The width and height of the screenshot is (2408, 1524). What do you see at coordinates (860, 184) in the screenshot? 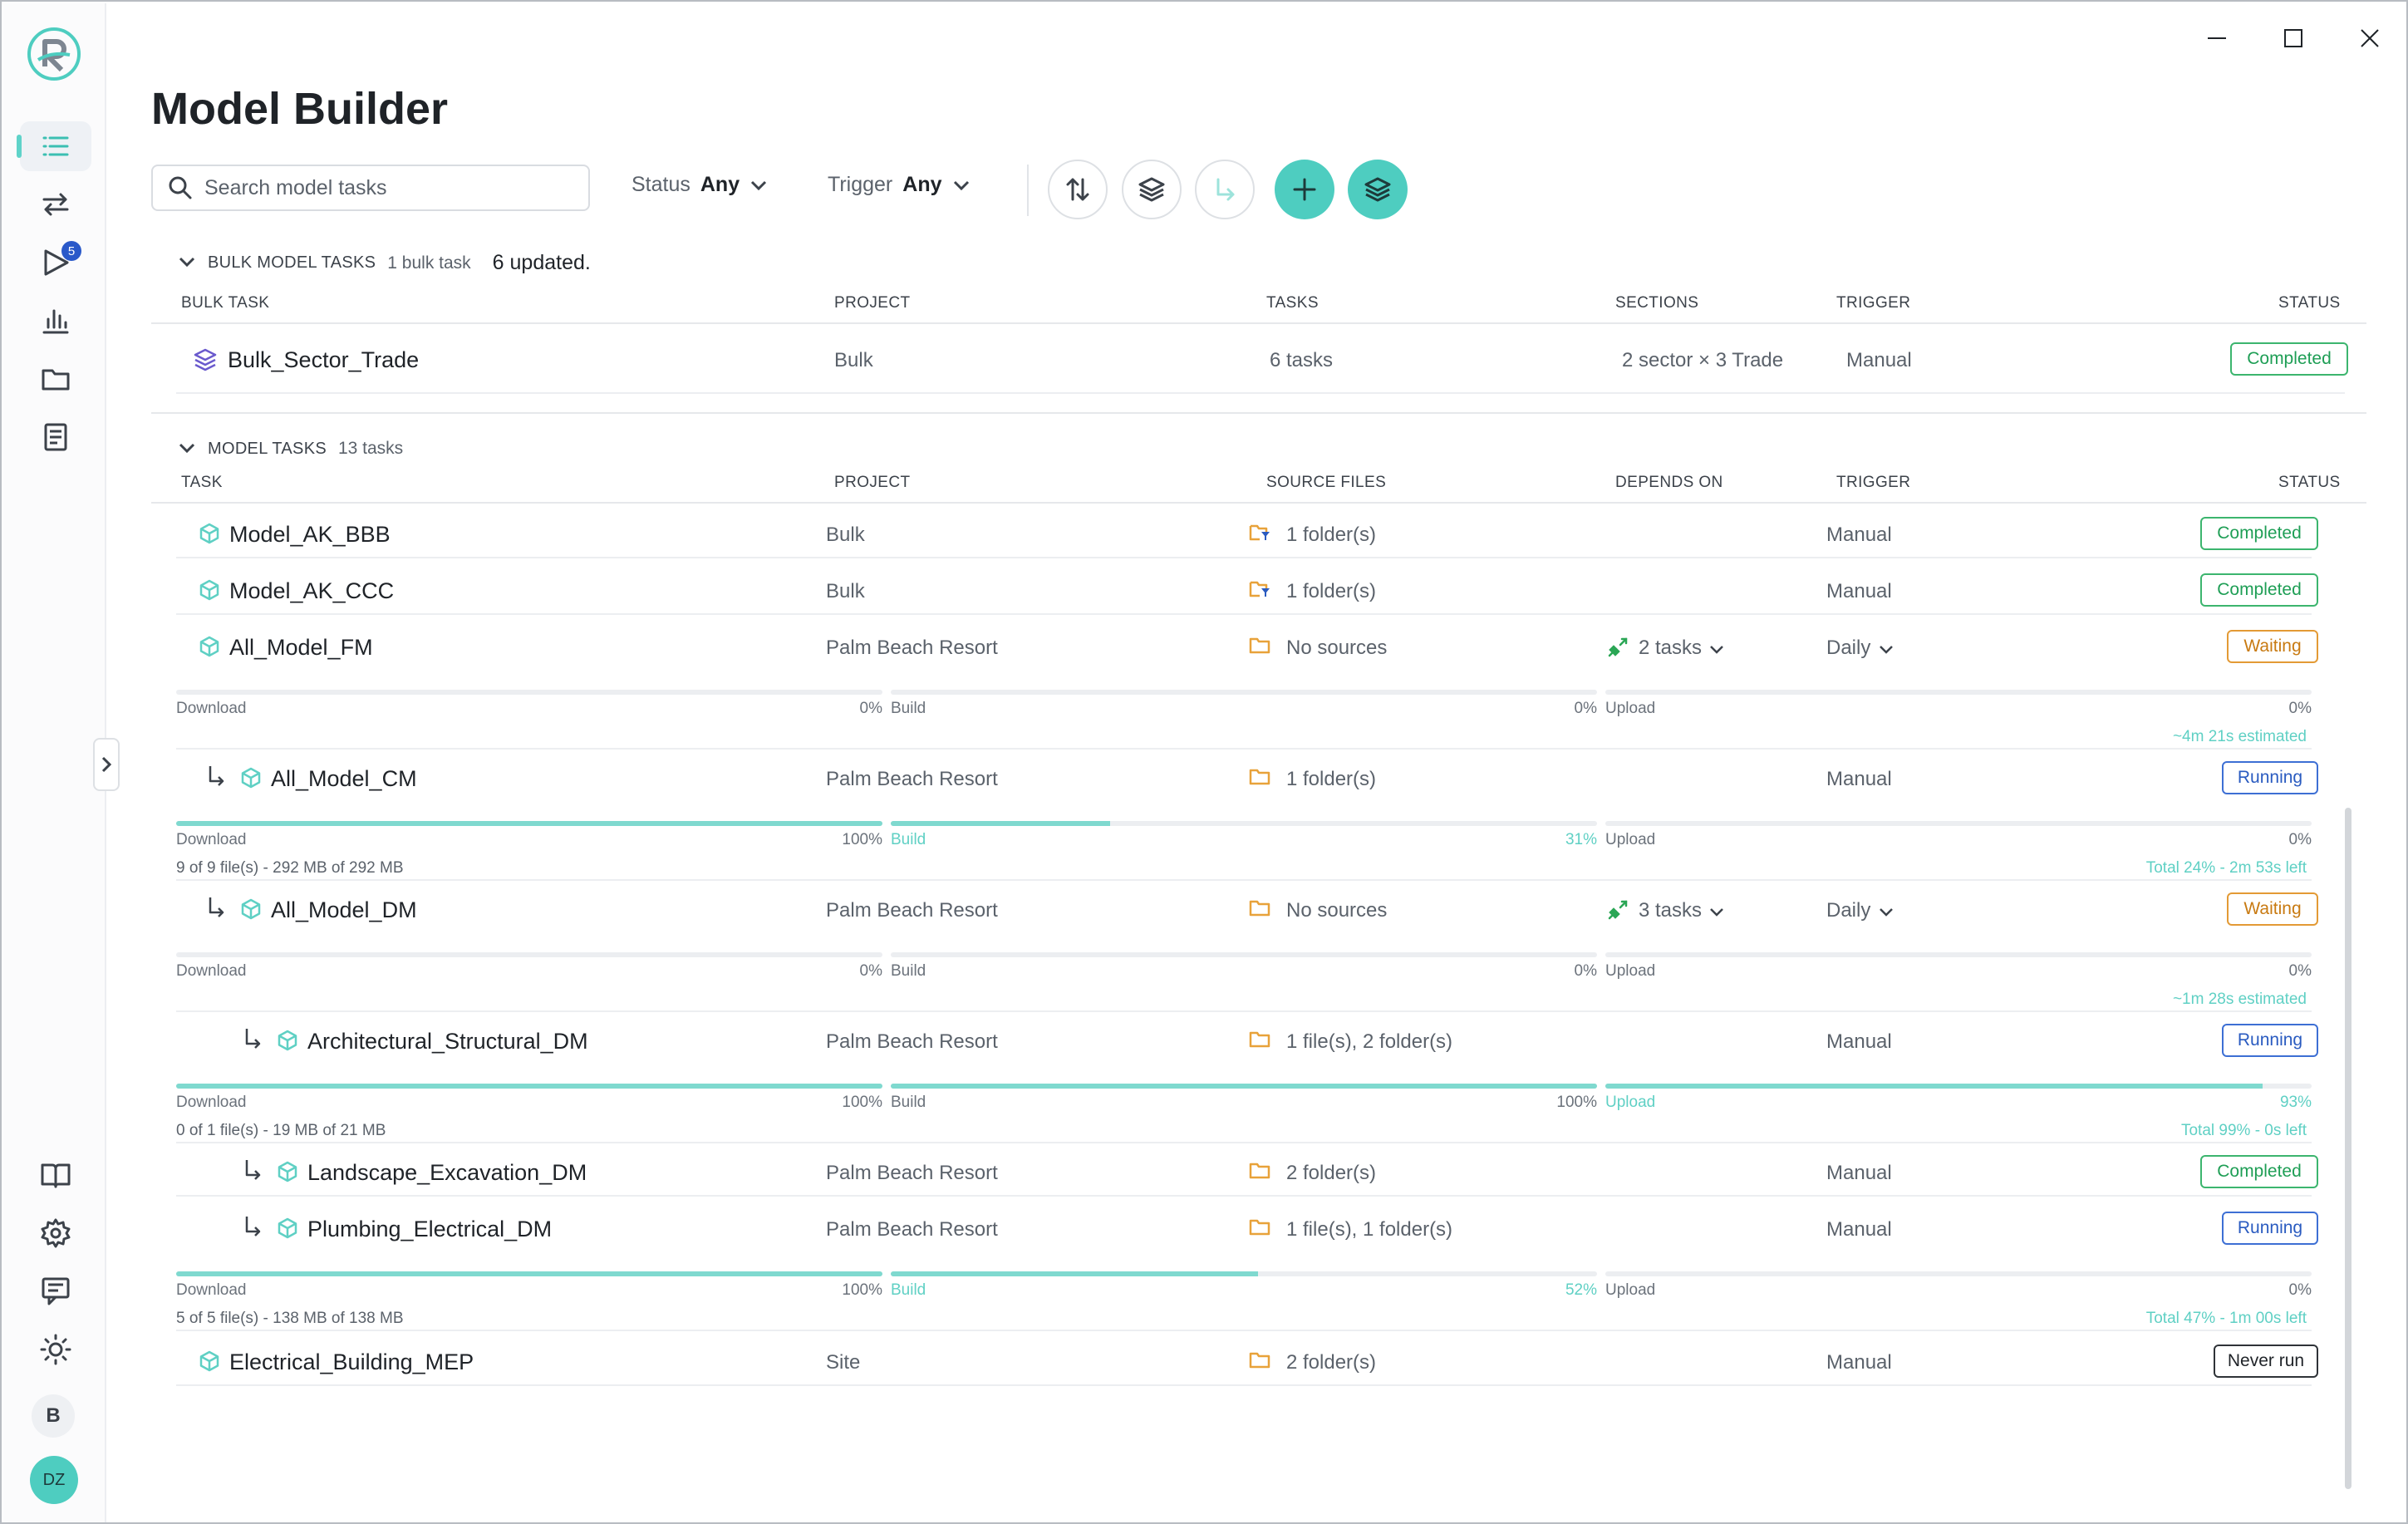
I see `trigger-filter-label: Trigger` at bounding box center [860, 184].